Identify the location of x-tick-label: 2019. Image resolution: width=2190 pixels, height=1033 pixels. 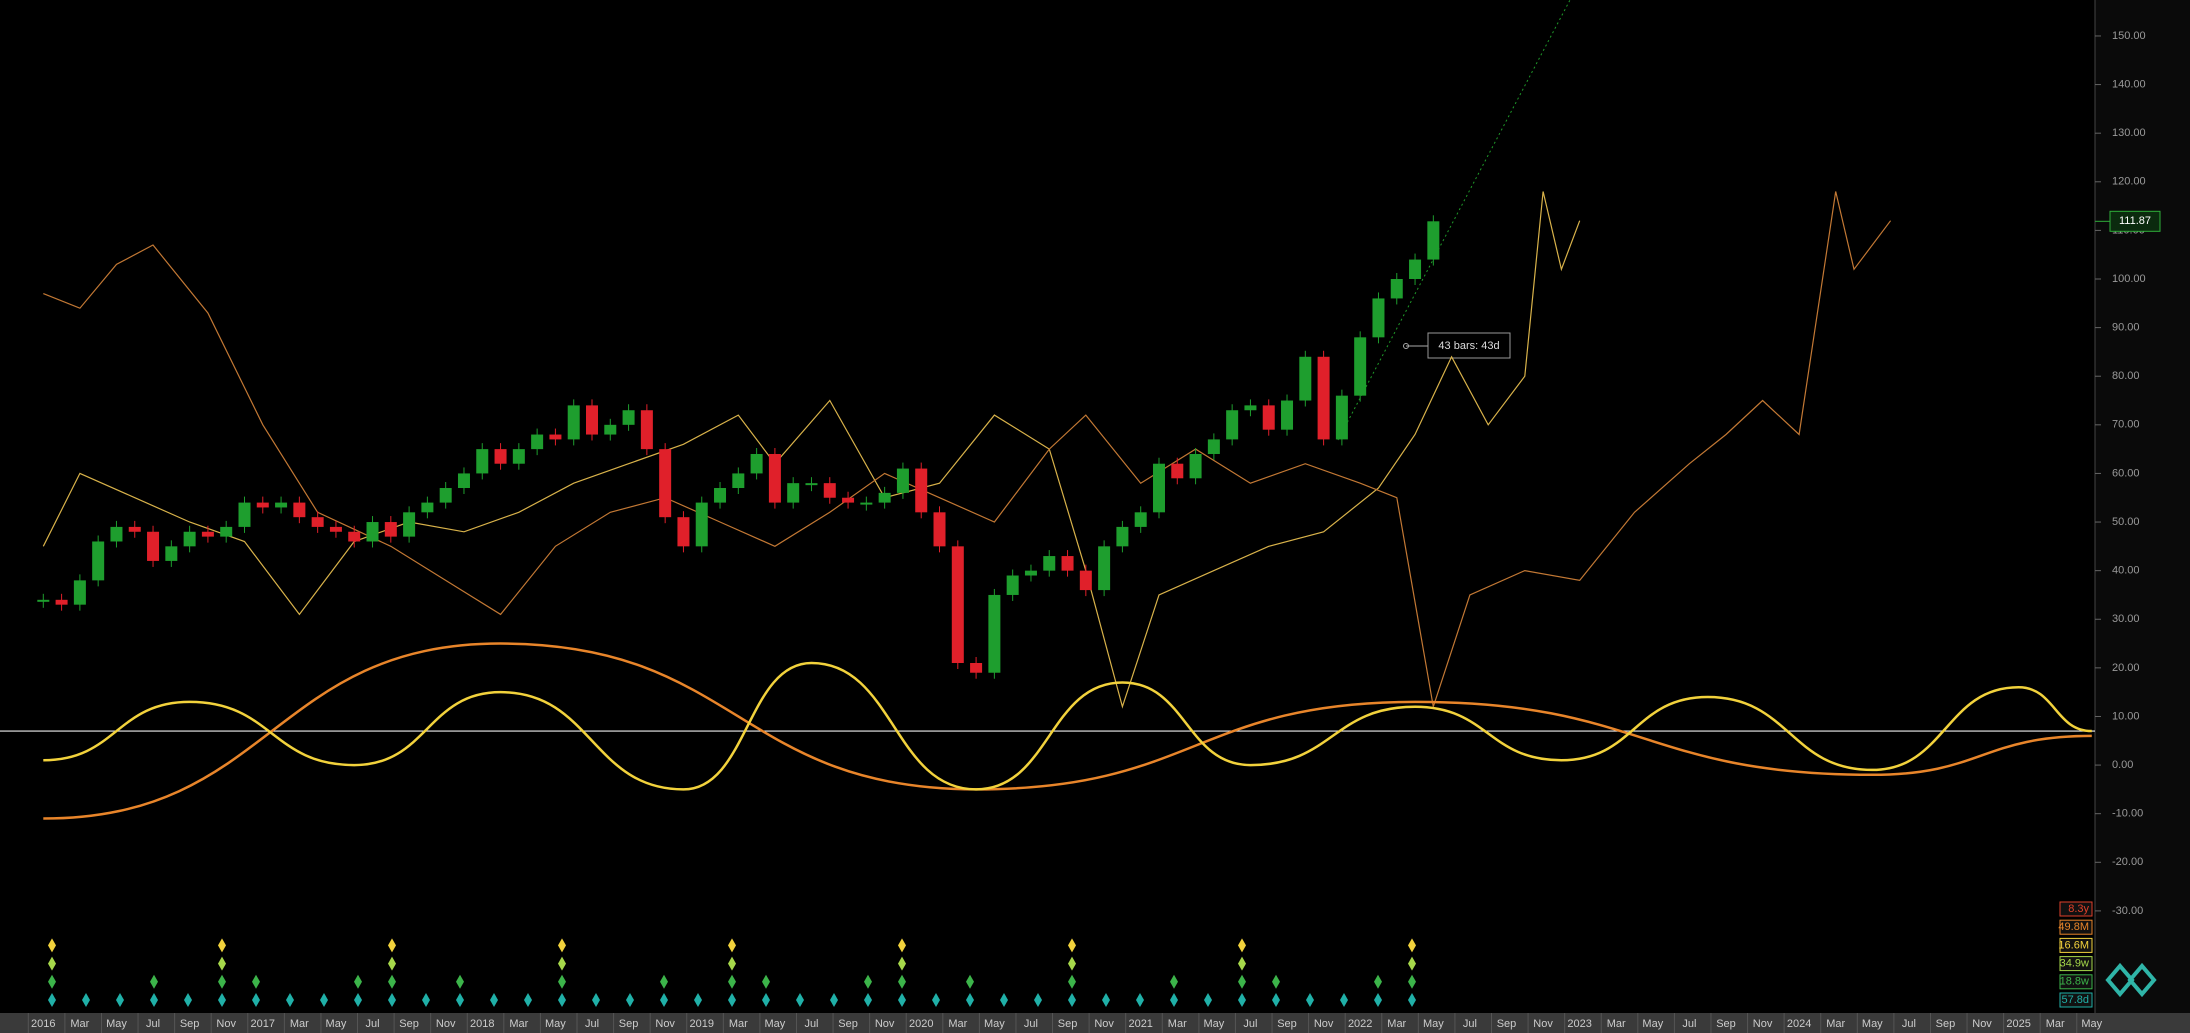
(701, 1024).